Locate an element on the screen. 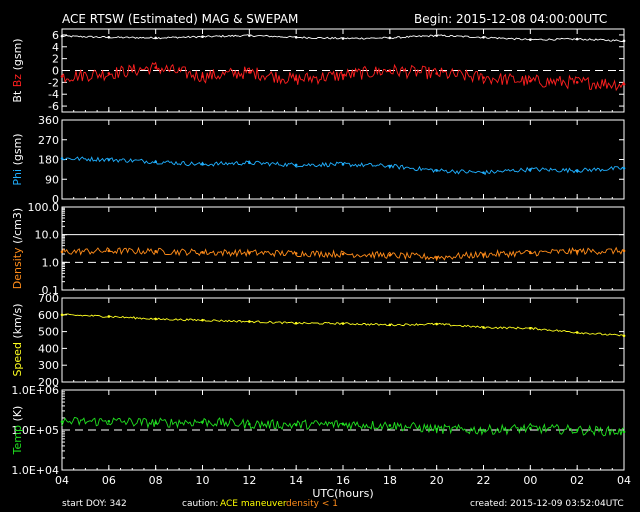 This screenshot has width=640, height=512. y-axis-label-temp: Temp (K) is located at coordinates (17, 431).